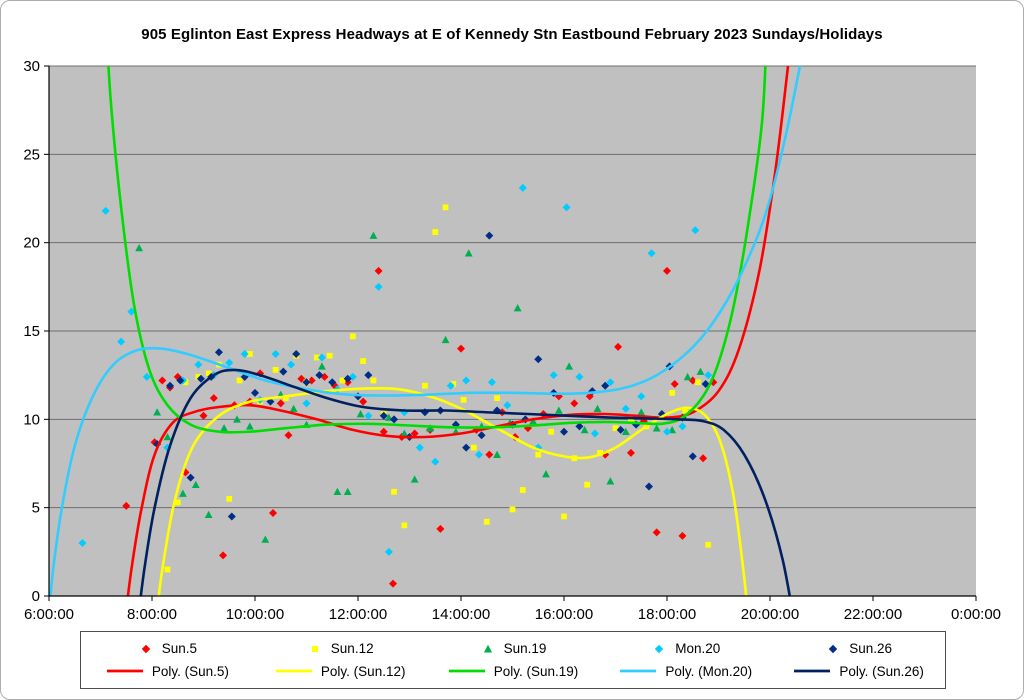 This screenshot has width=1024, height=700. I want to click on legend-item-Poly. (Sun.19): Poly. (Sun.19), so click(513, 671).